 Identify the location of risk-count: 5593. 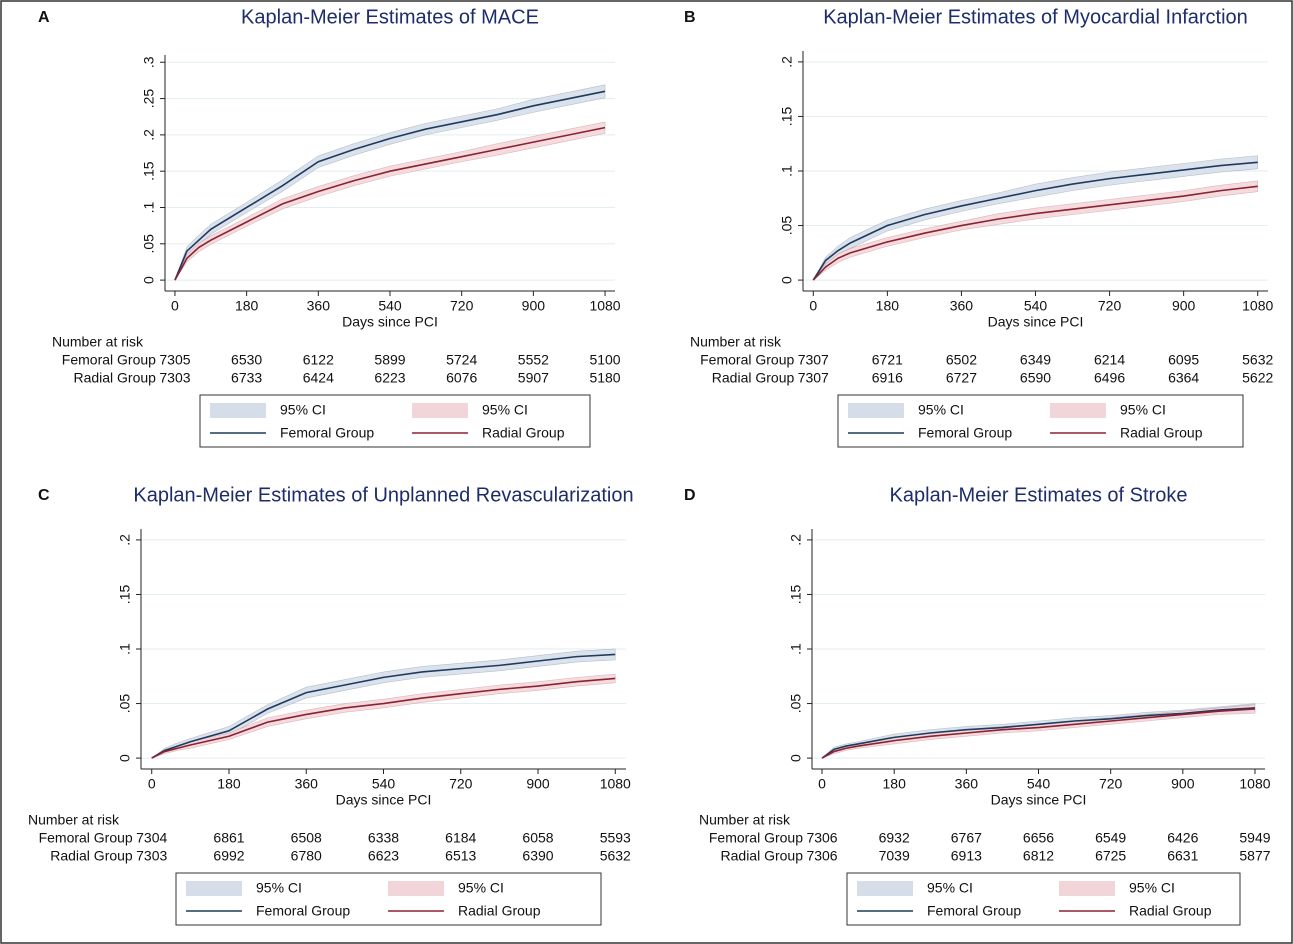
(615, 838).